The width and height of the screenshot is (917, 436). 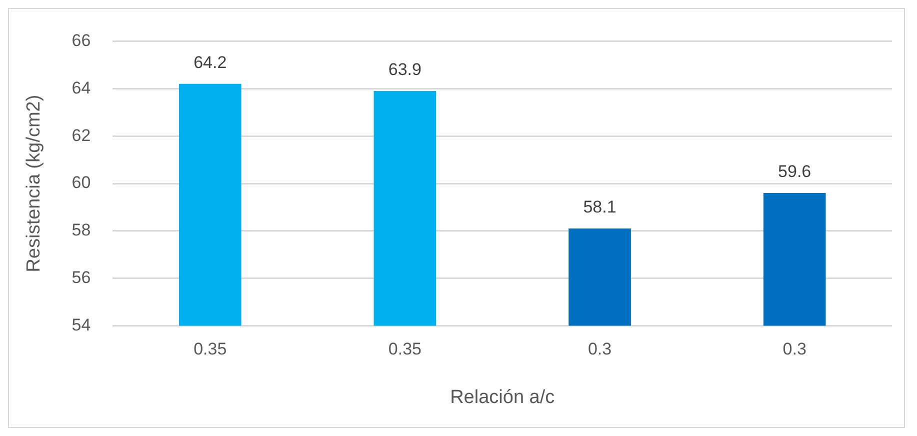 What do you see at coordinates (599, 207) in the screenshot?
I see `data-label: 58.1` at bounding box center [599, 207].